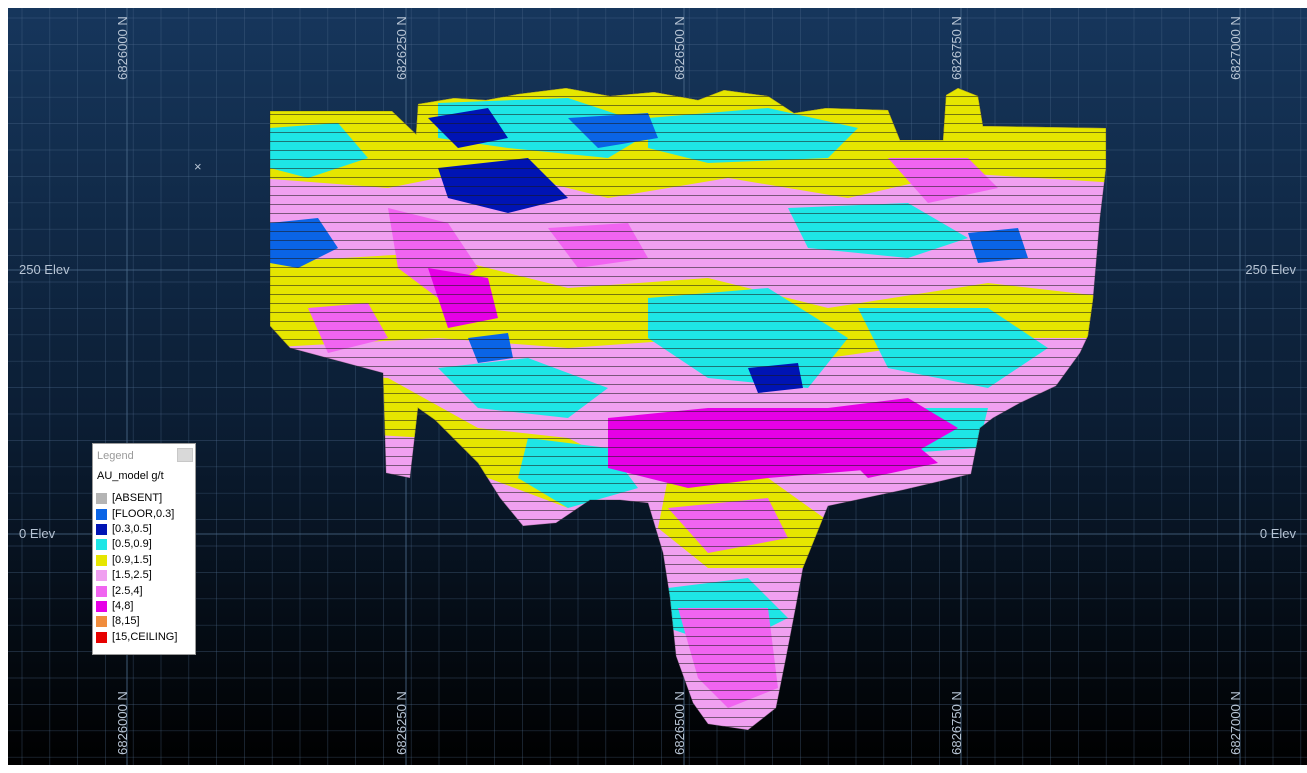 The image size is (1307, 773). What do you see at coordinates (401, 48) in the screenshot?
I see `north-label-top-2: 6826250 N` at bounding box center [401, 48].